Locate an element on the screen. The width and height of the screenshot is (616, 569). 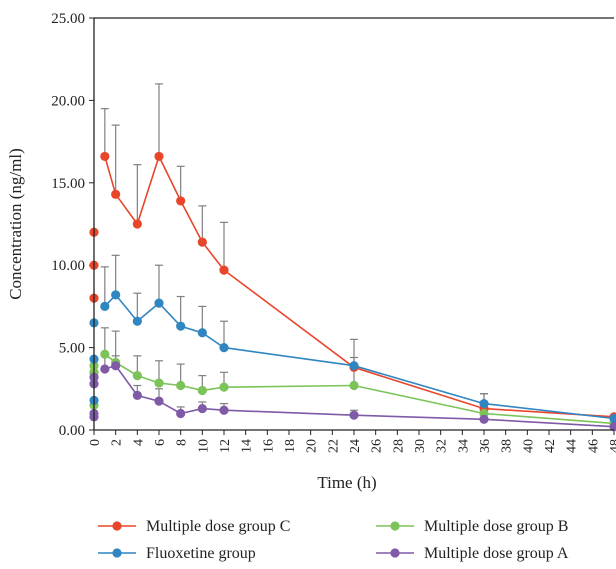
x-tick-label: 20 is located at coordinates (312, 446).